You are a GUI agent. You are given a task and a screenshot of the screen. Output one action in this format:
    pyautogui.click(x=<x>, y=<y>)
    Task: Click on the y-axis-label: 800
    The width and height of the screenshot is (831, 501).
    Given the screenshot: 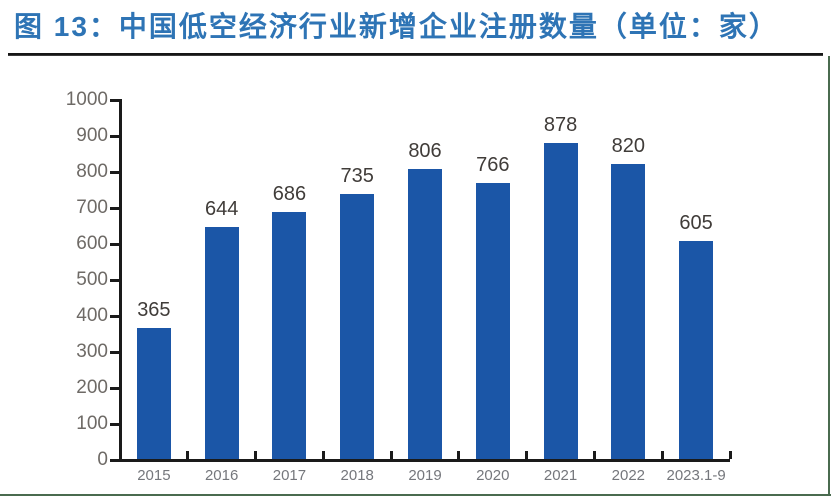 What is the action you would take?
    pyautogui.click(x=92, y=171)
    